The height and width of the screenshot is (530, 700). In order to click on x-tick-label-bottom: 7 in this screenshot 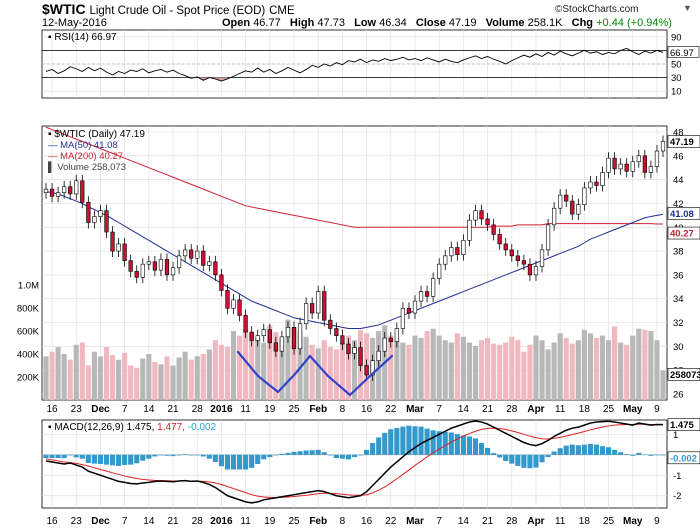, I will do `click(439, 521)`.